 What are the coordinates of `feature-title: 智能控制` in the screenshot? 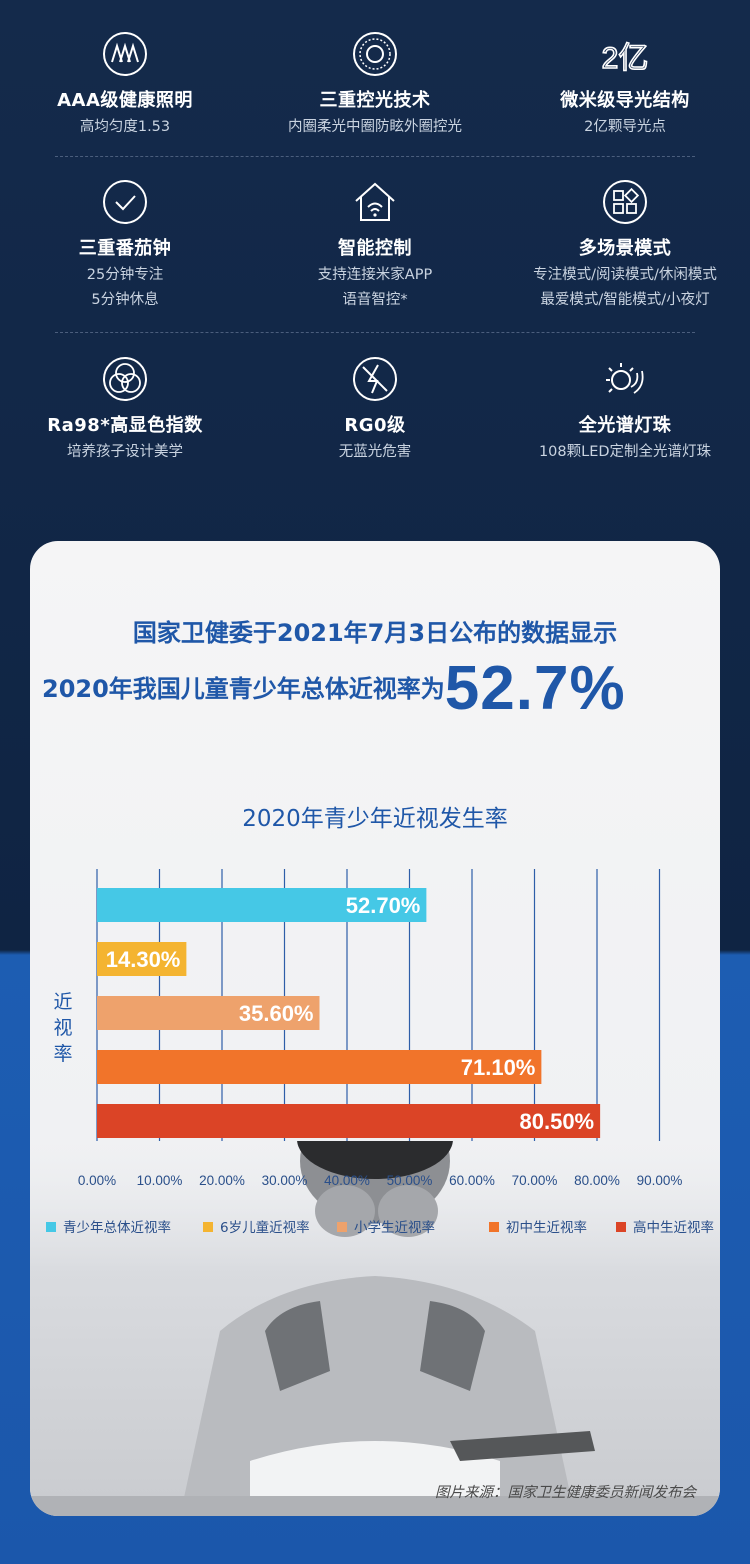 It's located at (375, 248).